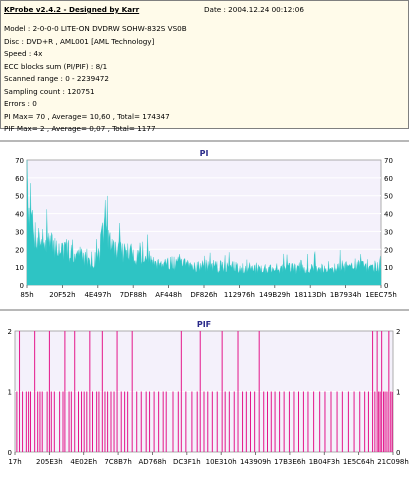 The width and height of the screenshot is (409, 484). I want to click on y-tick-label-right: 50, so click(388, 197).